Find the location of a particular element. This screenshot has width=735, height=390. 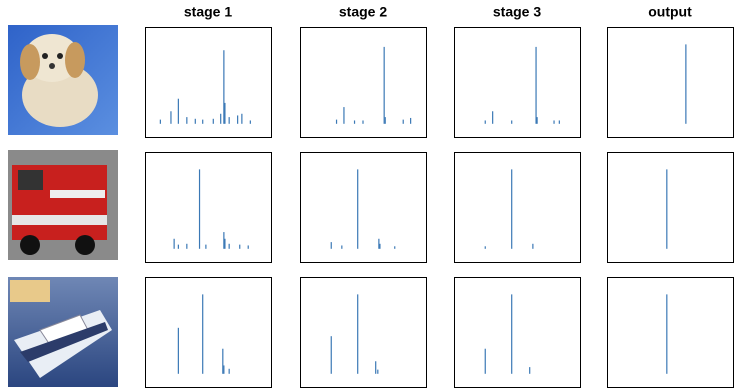

column-title: stage 3 is located at coordinates (517, 12).